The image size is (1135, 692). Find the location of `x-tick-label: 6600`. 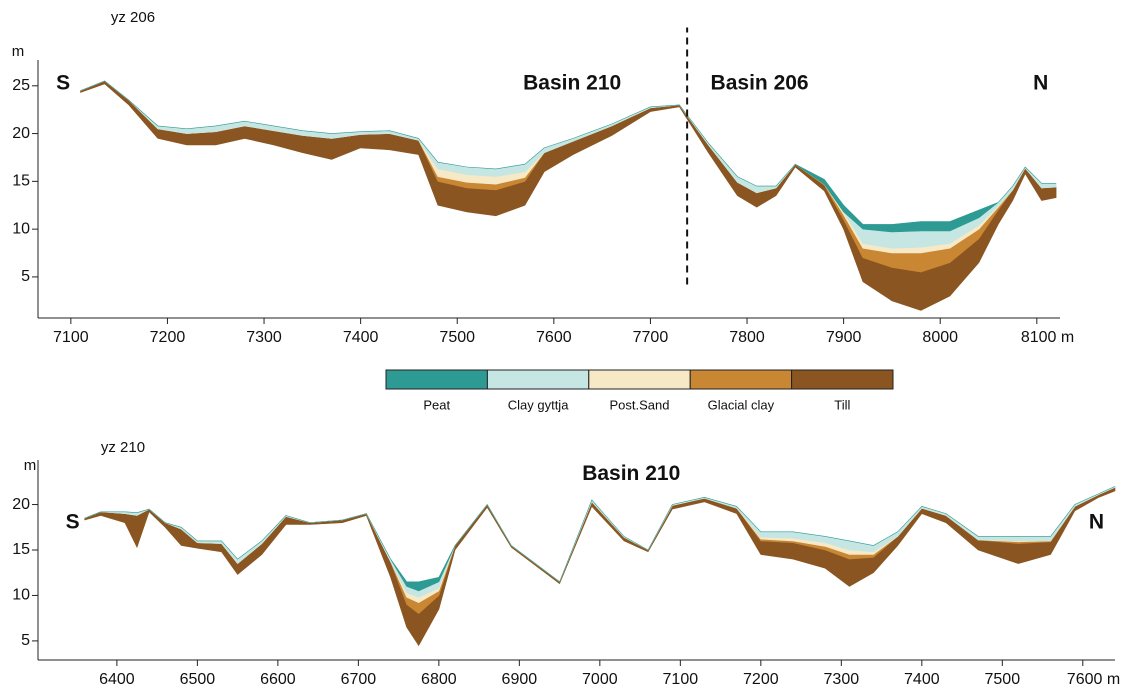

x-tick-label: 6600 is located at coordinates (278, 679).